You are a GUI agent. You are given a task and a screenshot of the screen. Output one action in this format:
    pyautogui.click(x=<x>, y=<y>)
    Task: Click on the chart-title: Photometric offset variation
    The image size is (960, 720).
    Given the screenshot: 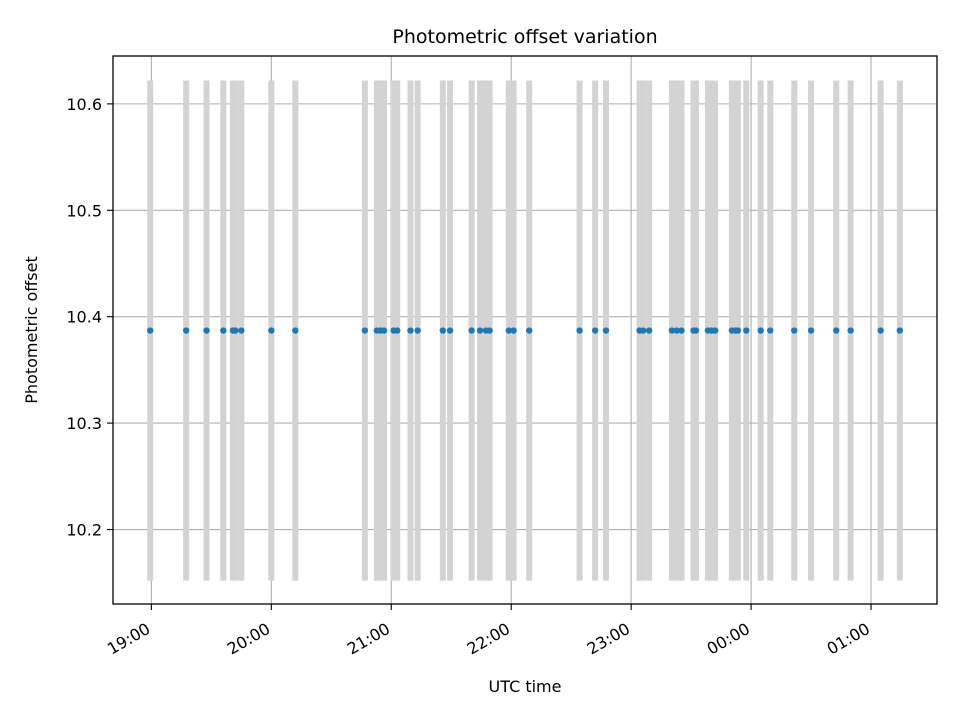 What is the action you would take?
    pyautogui.click(x=524, y=37)
    